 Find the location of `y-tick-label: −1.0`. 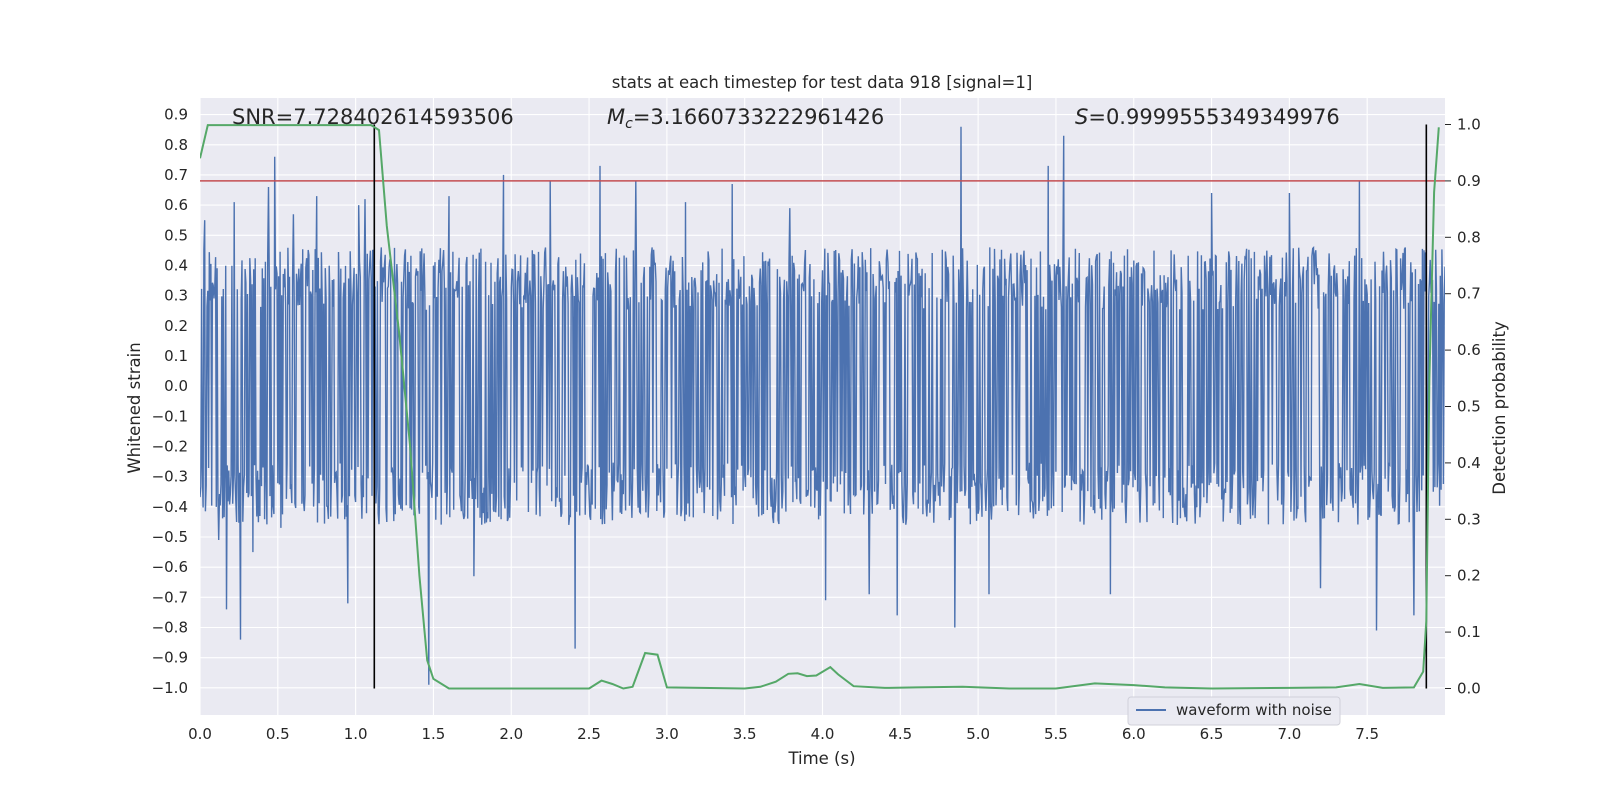

y-tick-label: −1.0 is located at coordinates (170, 688).